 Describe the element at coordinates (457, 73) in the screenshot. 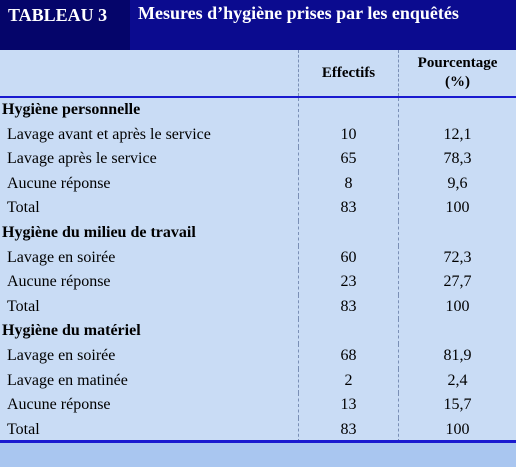

I see `column-title: Pourcentage (%)` at that location.